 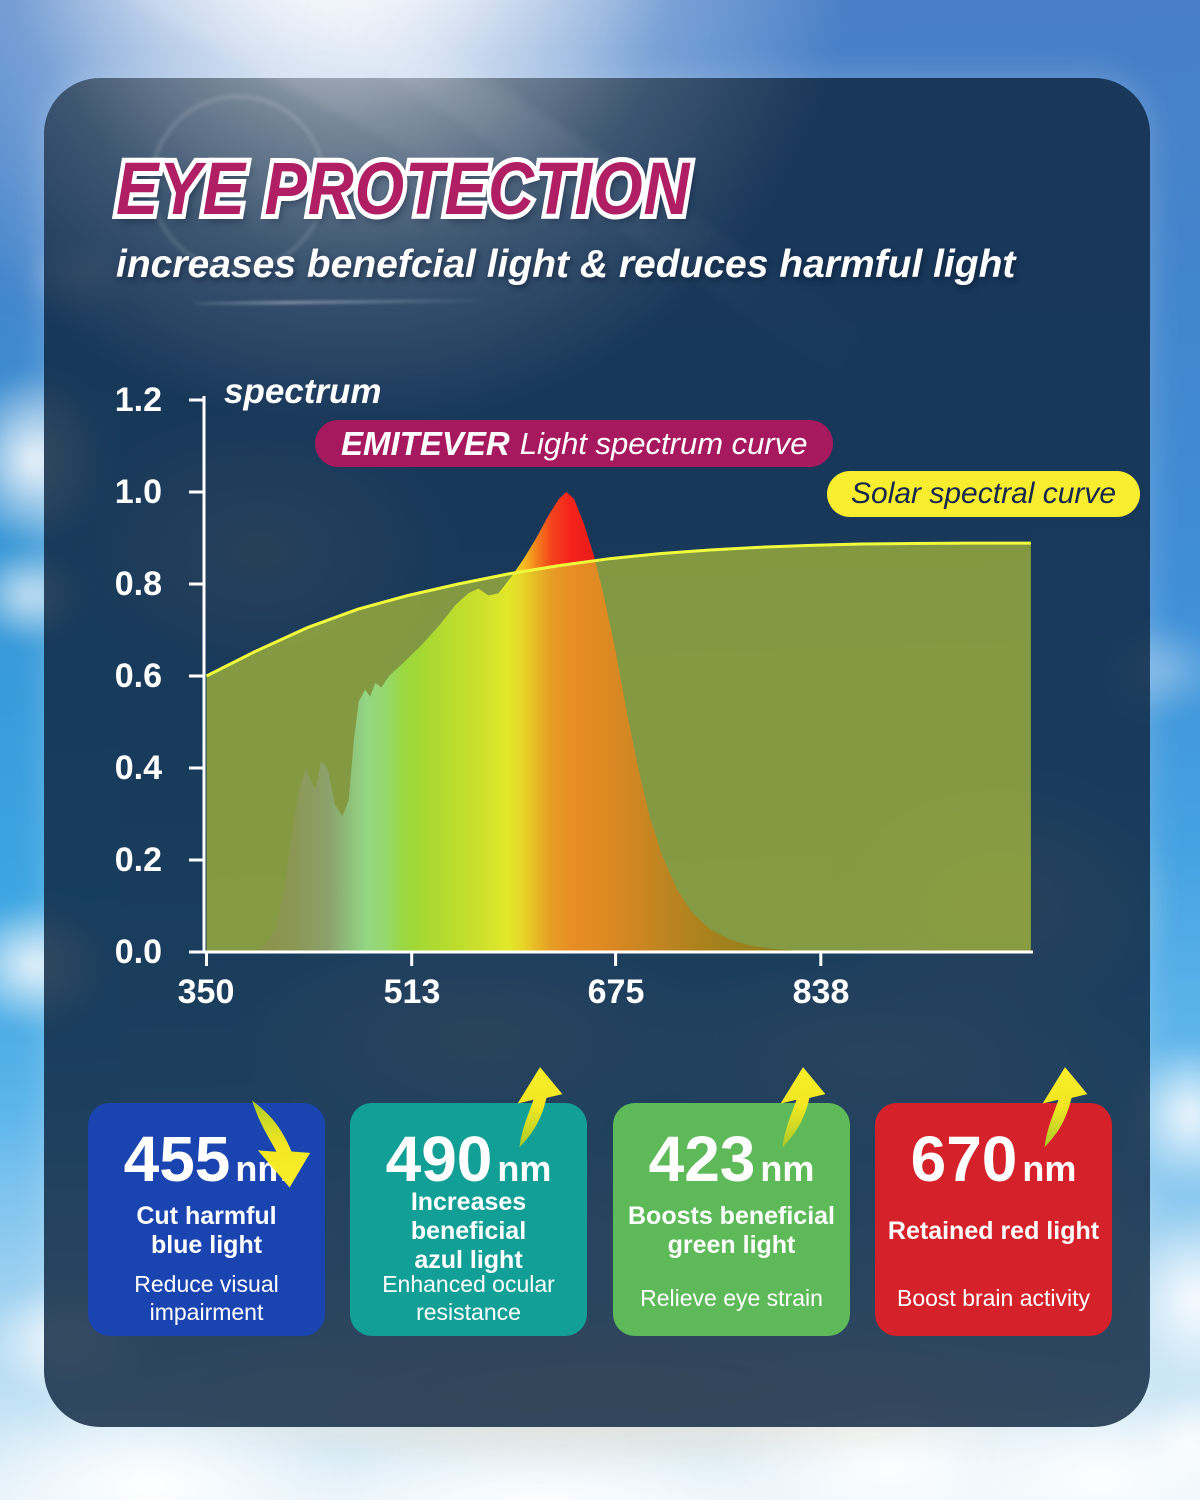 I want to click on card-subtext: Boost brain activity, so click(x=993, y=1298).